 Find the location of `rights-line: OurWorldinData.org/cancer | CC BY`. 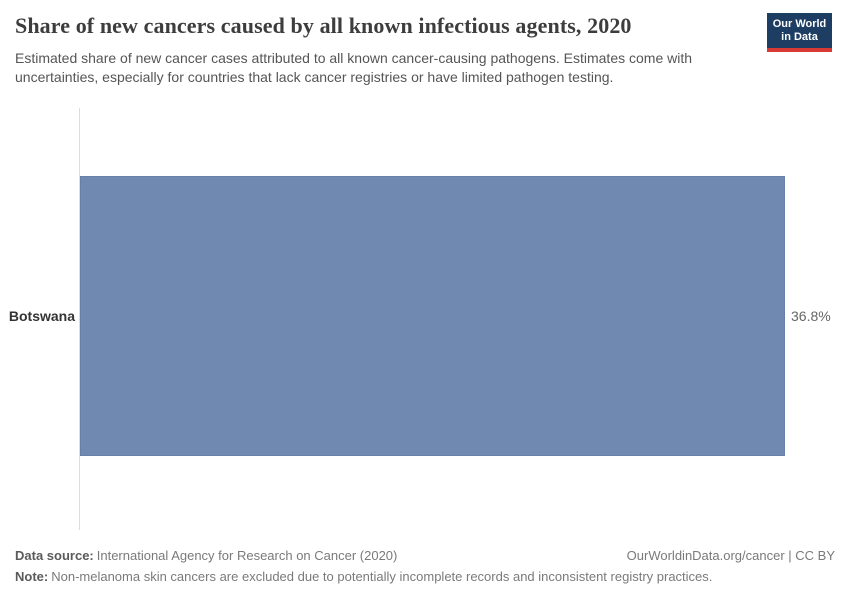

rights-line: OurWorldinData.org/cancer | CC BY is located at coordinates (731, 556).